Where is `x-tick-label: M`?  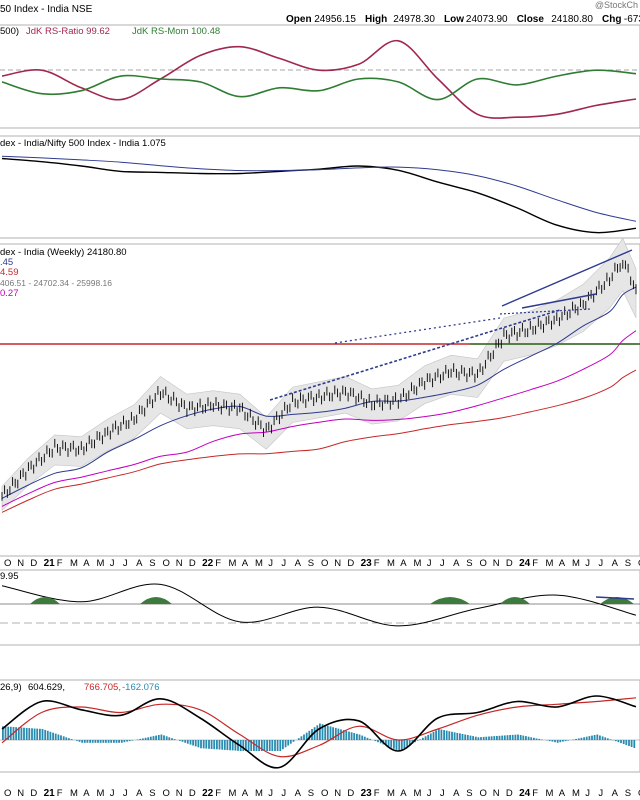
x-tick-label: M is located at coordinates (576, 793).